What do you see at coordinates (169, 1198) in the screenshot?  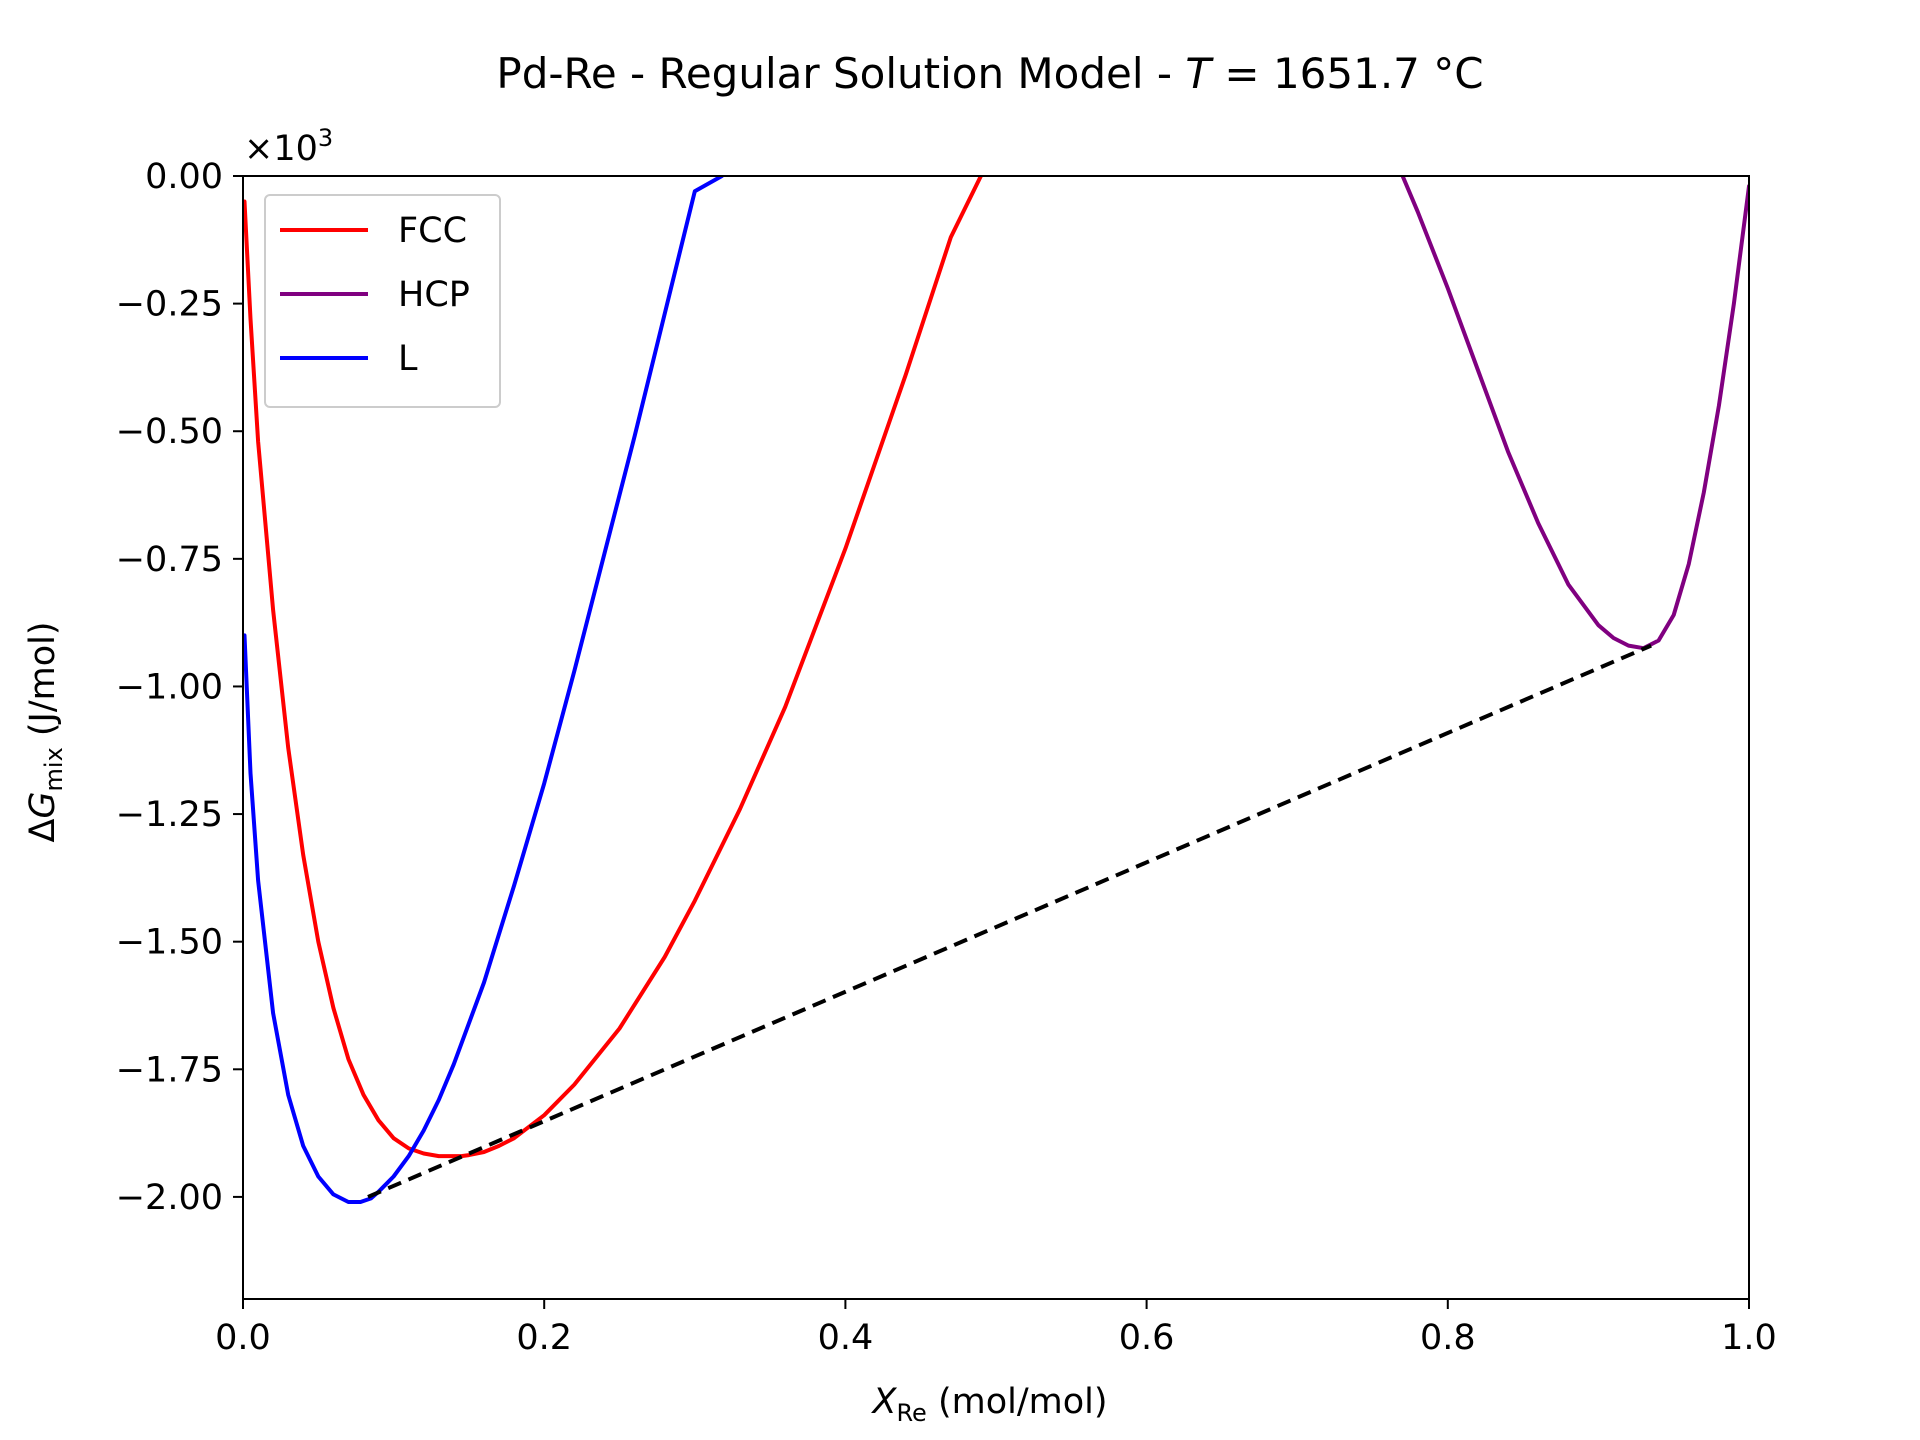 I see `y-tick-label: −2.00` at bounding box center [169, 1198].